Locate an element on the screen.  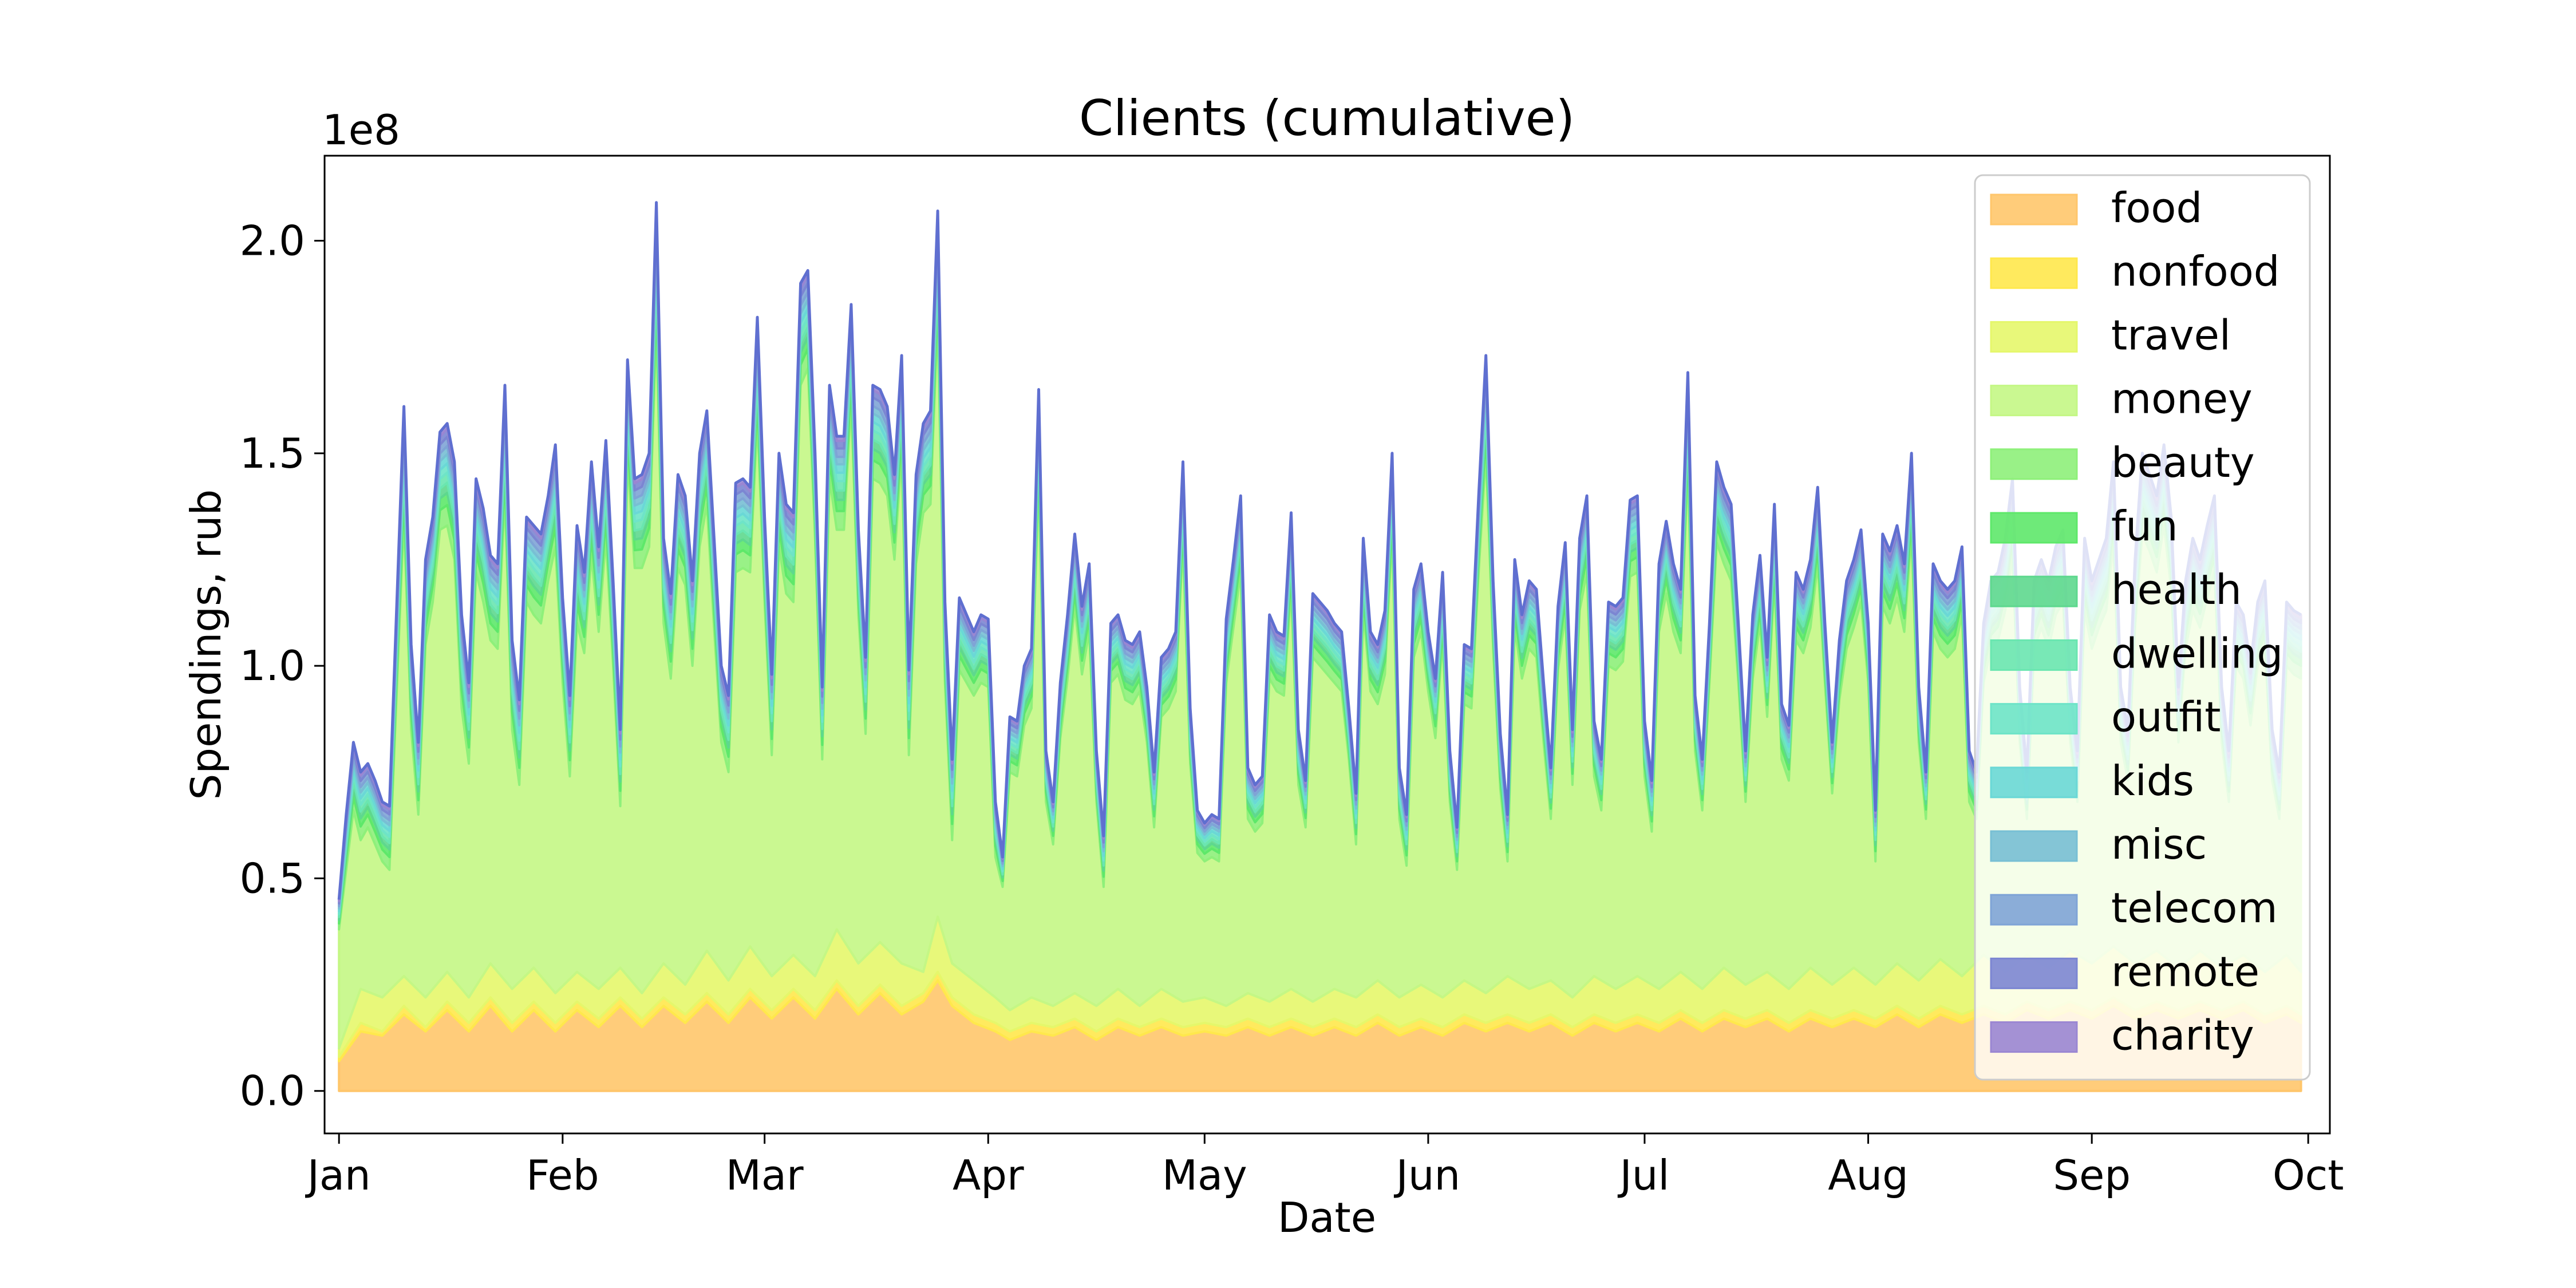
x-tick-label: Jun is located at coordinates (1427, 1175).